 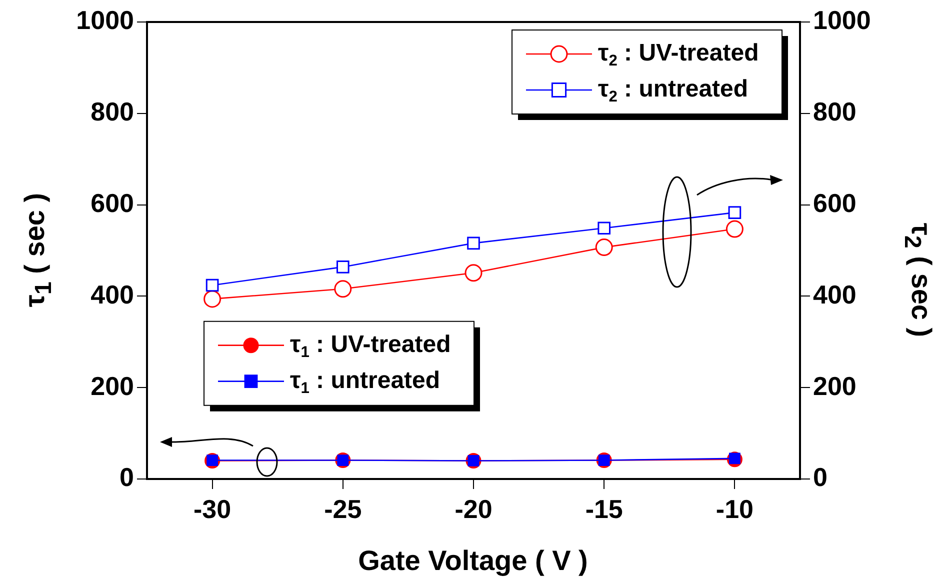 What do you see at coordinates (343, 509) in the screenshot?
I see `x-tick-label: -25` at bounding box center [343, 509].